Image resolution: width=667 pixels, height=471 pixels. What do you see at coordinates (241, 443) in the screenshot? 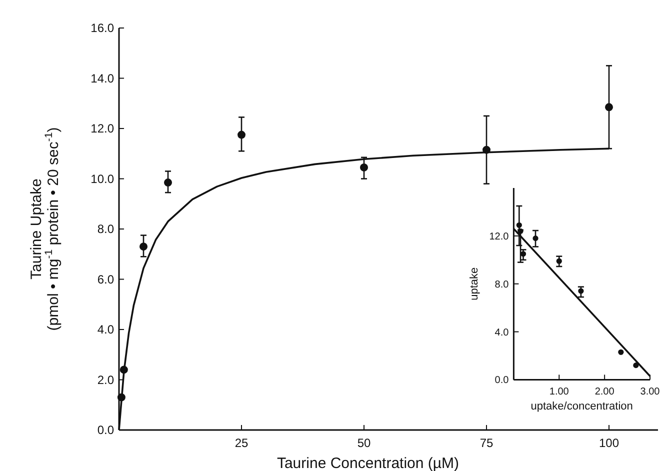
I see `x-tick-label: 25` at bounding box center [241, 443].